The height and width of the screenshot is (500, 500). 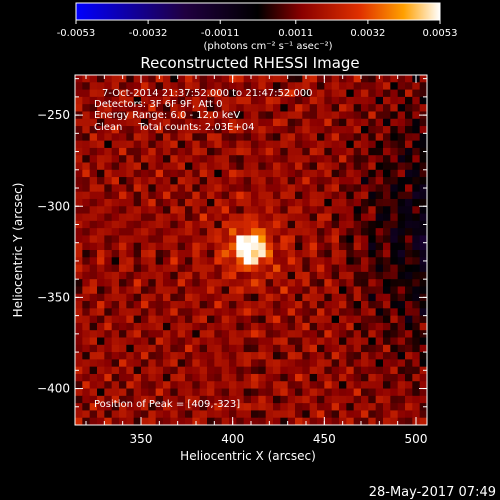 I want to click on colorbar-tick-label: 0.0032, so click(x=367, y=33).